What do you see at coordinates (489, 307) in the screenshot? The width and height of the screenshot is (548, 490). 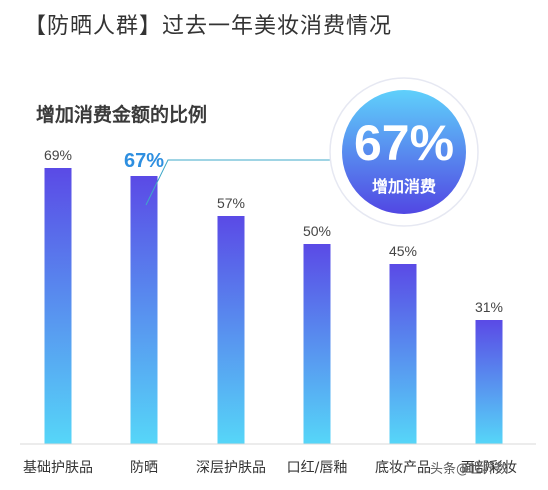 I see `value-label-5: 31%` at bounding box center [489, 307].